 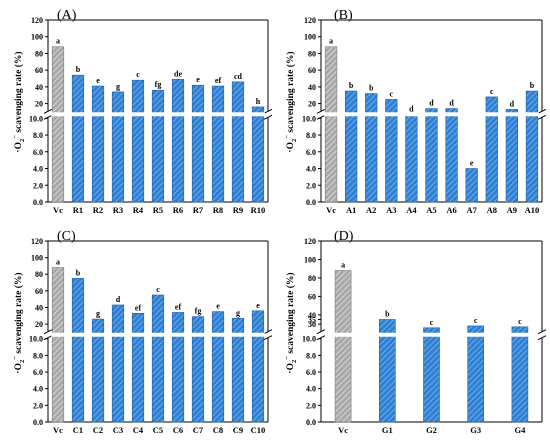 What do you see at coordinates (312, 324) in the screenshot?
I see `y-tick-label: 30` at bounding box center [312, 324].